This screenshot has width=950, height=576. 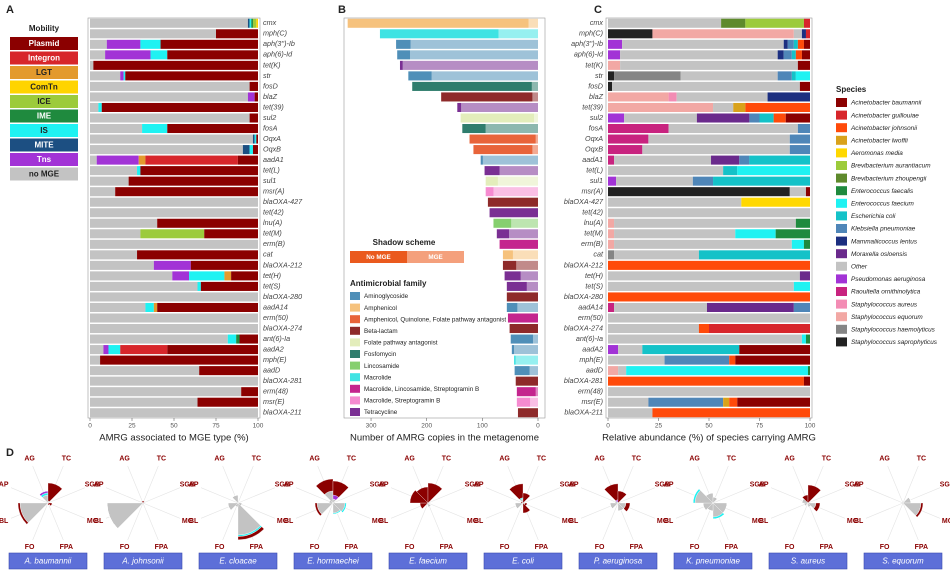 What do you see at coordinates (282, 412) in the screenshot?
I see `gene-label: blaOXA-211` at bounding box center [282, 412].